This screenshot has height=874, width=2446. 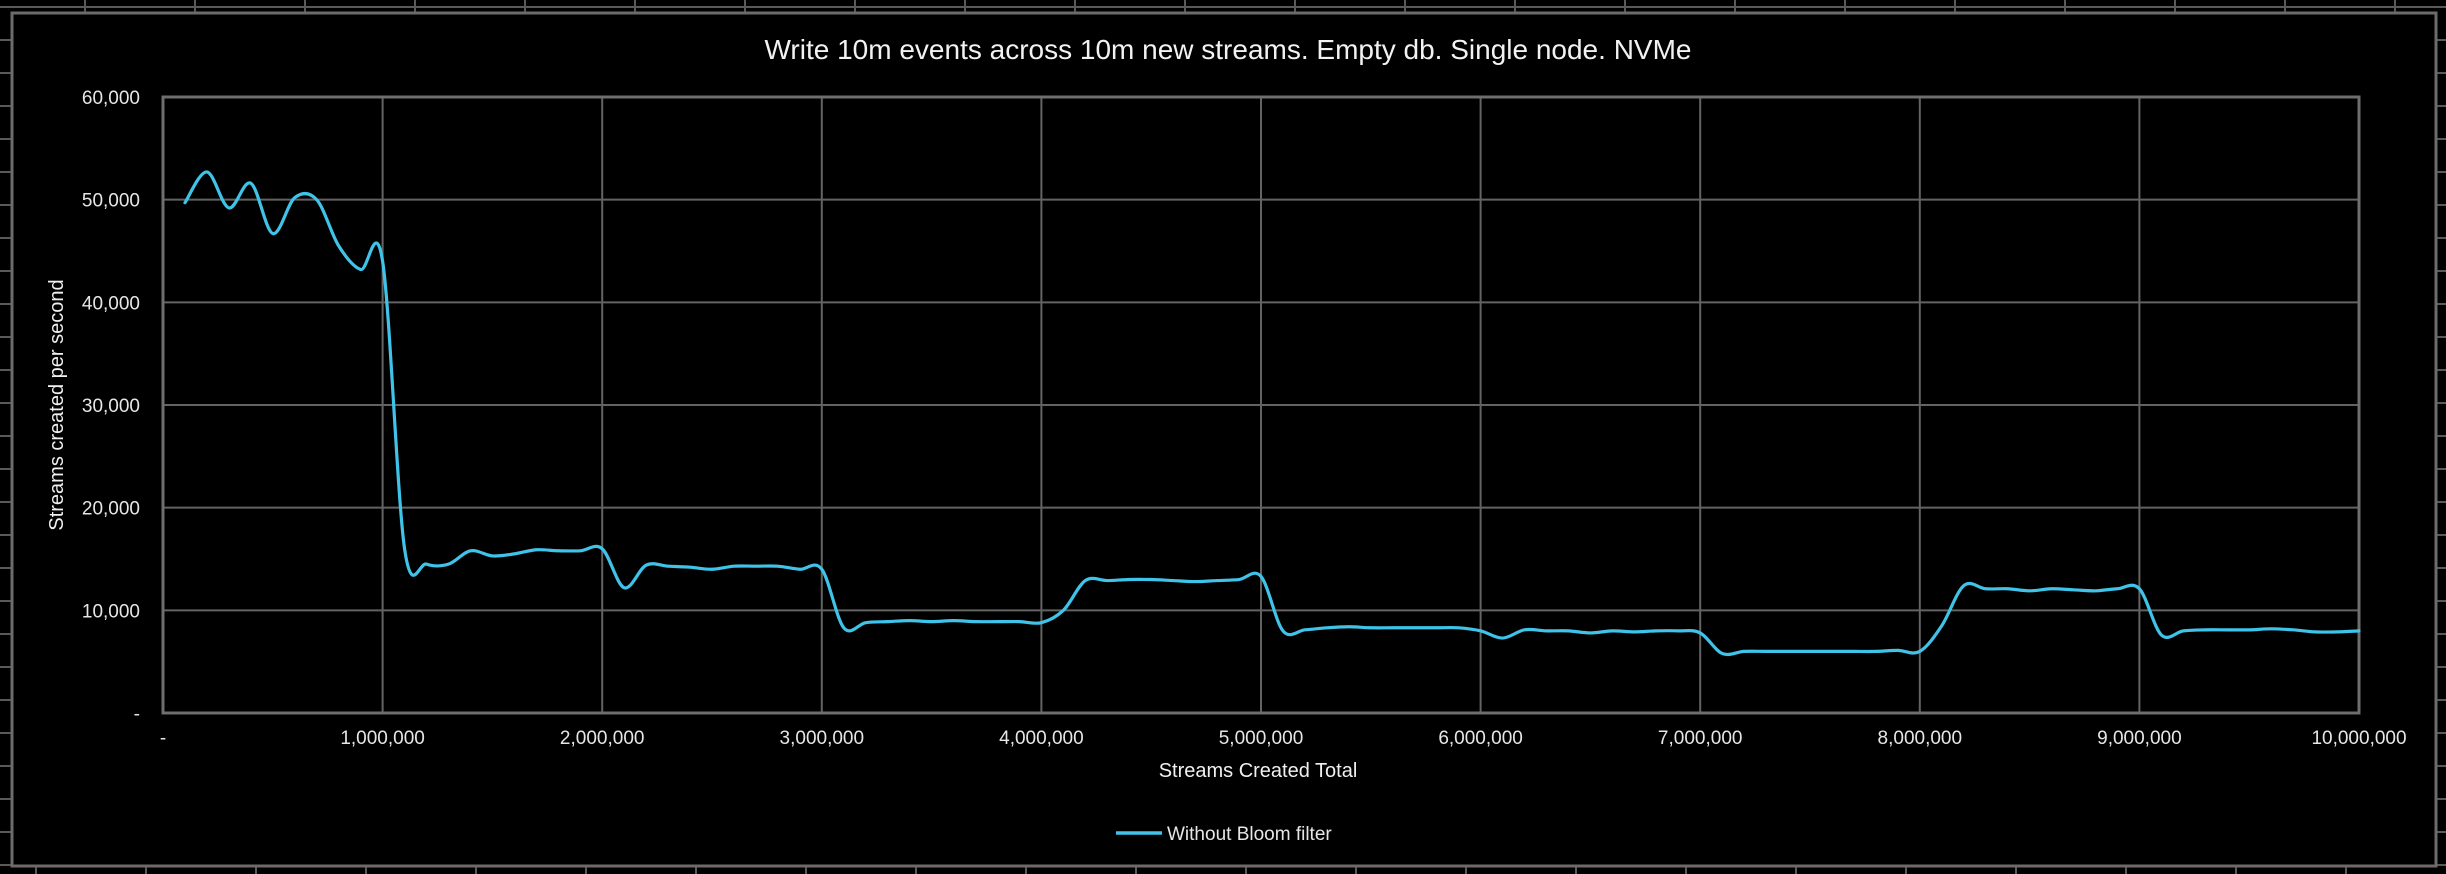 I want to click on svg-text: 10,000,000, so click(x=2358, y=738).